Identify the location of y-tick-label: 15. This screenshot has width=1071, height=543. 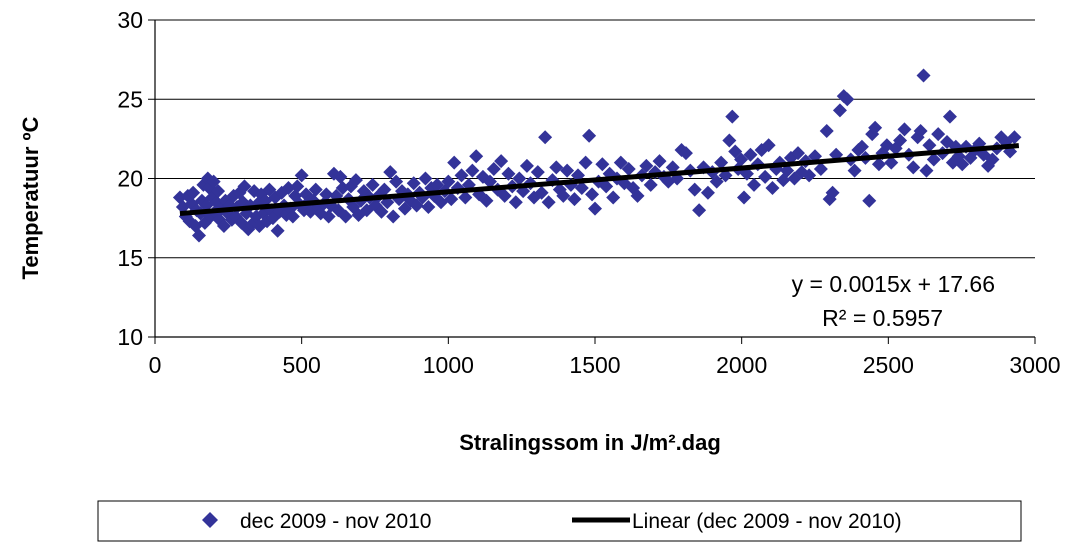
(130, 258).